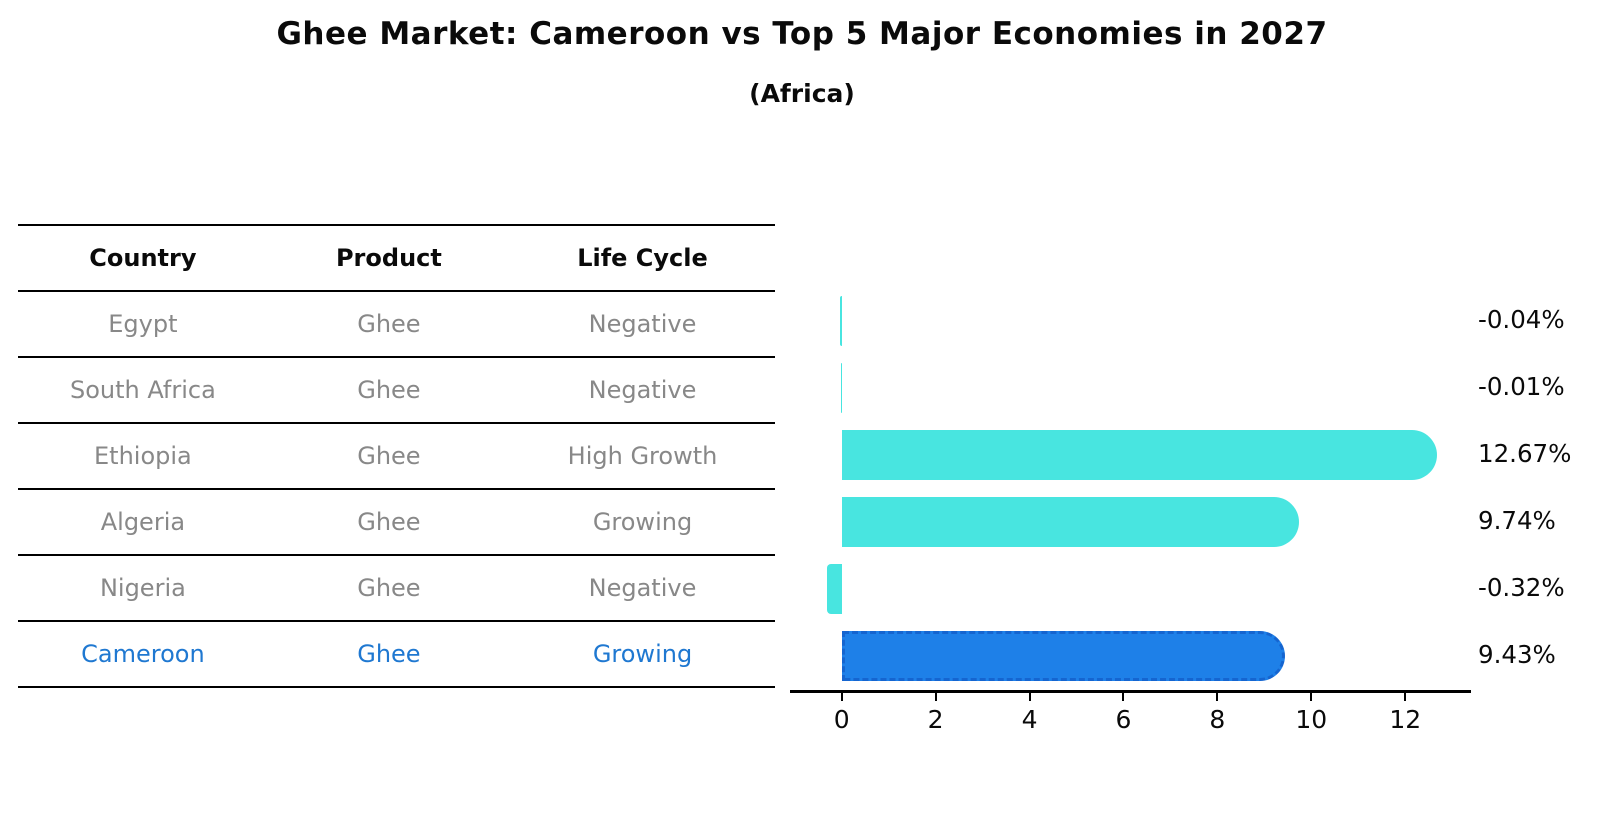 The width and height of the screenshot is (1604, 823). I want to click on bar-cameroon, so click(1063, 656).